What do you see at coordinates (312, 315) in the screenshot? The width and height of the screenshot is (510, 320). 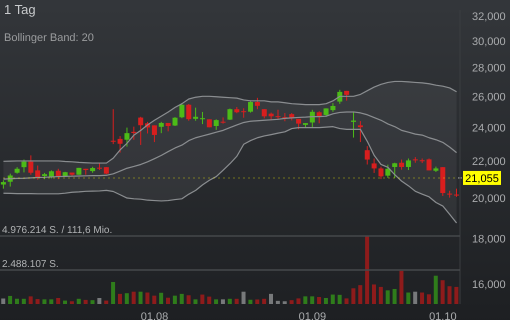 I see `x-tick-label: 01.09` at bounding box center [312, 315].